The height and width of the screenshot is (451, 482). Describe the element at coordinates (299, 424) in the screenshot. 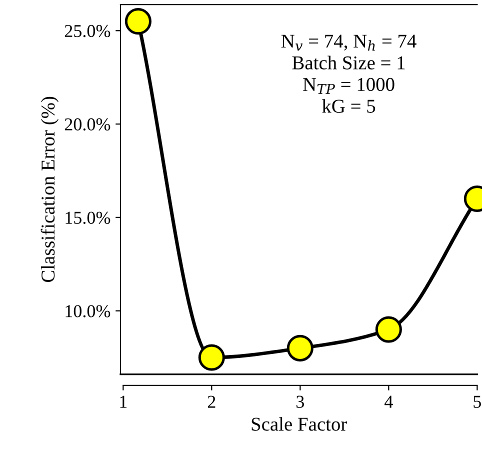

I see `x-axis-title: Scale Factor` at that location.